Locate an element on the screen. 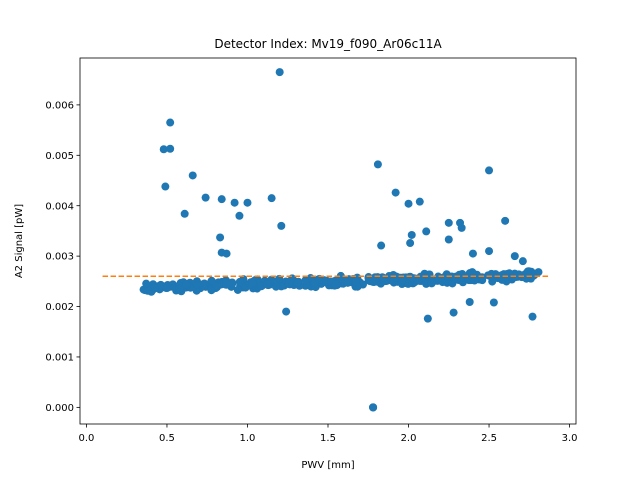 The image size is (640, 480). x-tick-label: 2.5 is located at coordinates (489, 438).